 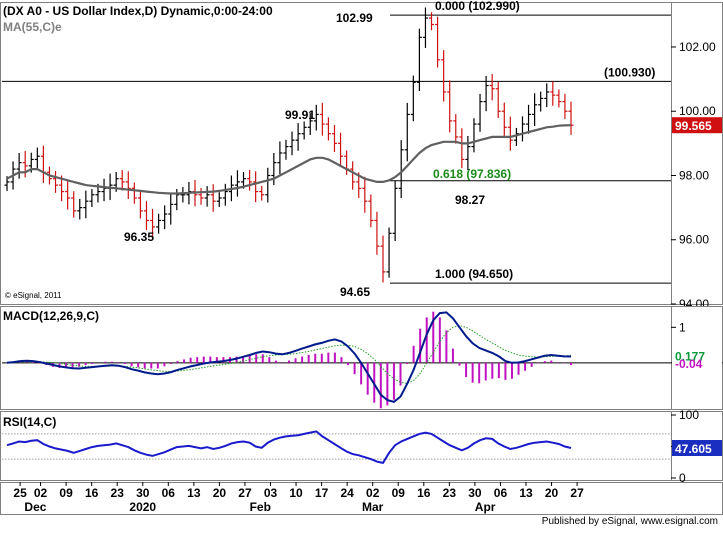 I want to click on last-price-label: 99.565, so click(x=693, y=126).